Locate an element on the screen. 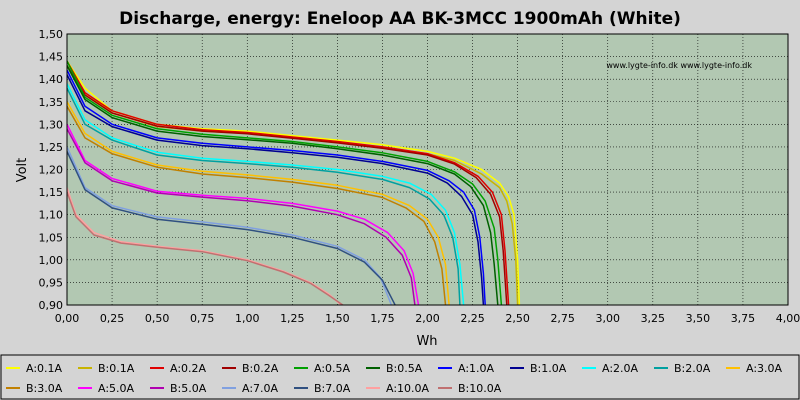  y-tick-label: 1,25 is located at coordinates (51, 147).